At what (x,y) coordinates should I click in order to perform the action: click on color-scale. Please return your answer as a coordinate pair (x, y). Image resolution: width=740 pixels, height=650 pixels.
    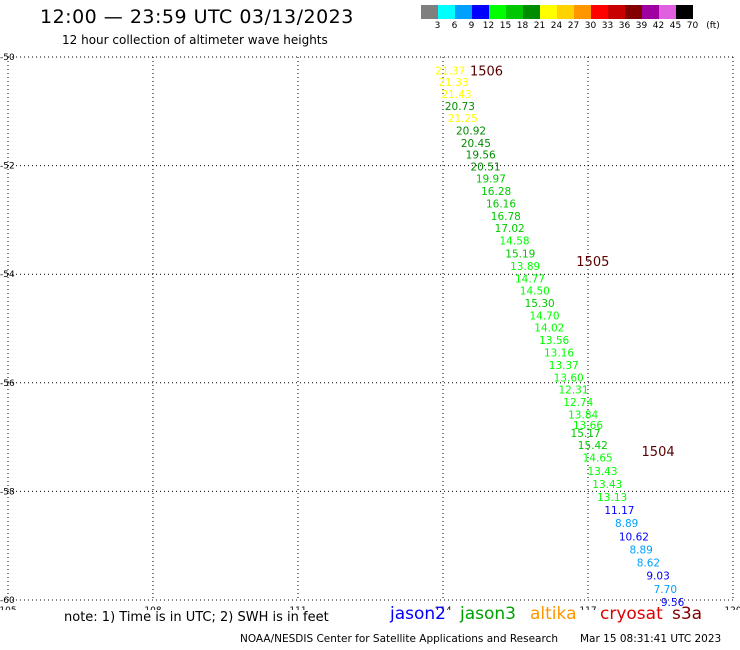
    Looking at the image, I should click on (557, 12).